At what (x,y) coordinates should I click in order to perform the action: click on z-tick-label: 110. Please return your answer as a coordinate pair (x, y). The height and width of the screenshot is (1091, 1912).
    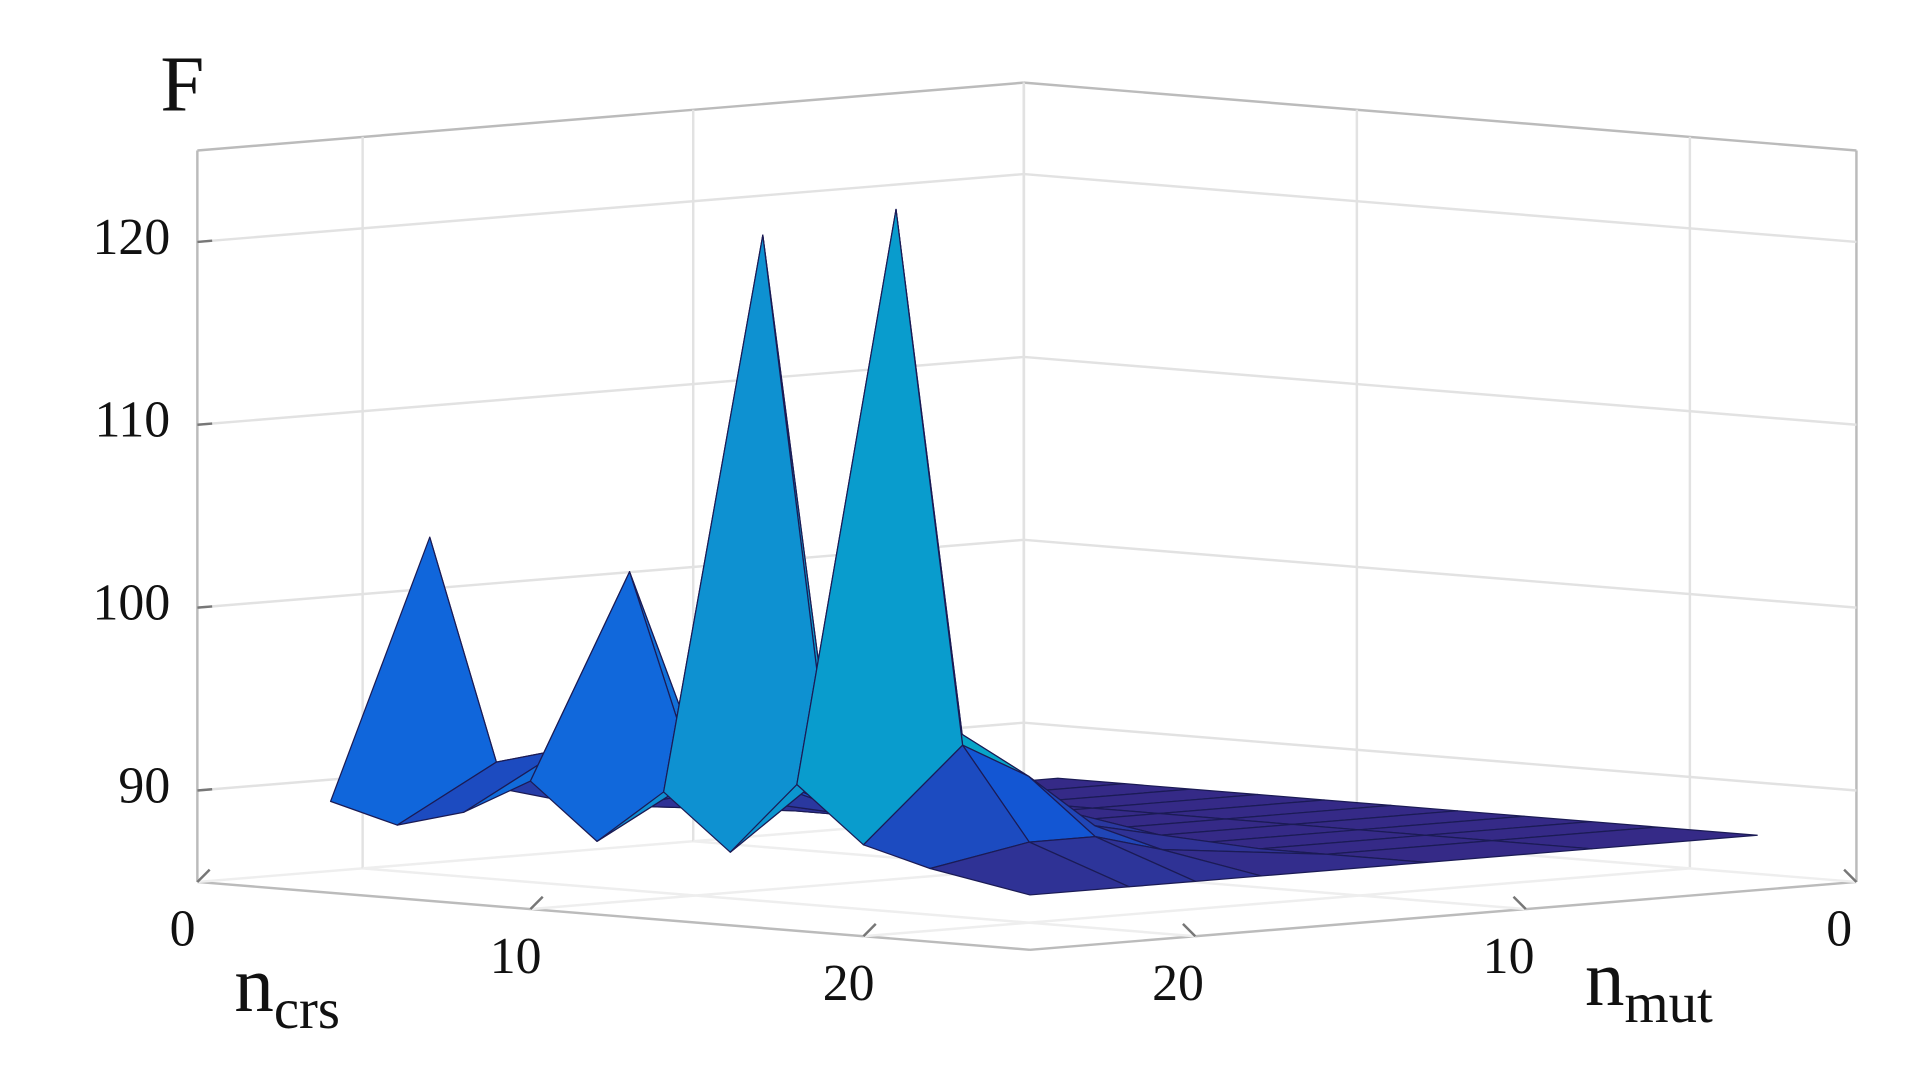
    Looking at the image, I should click on (132, 420).